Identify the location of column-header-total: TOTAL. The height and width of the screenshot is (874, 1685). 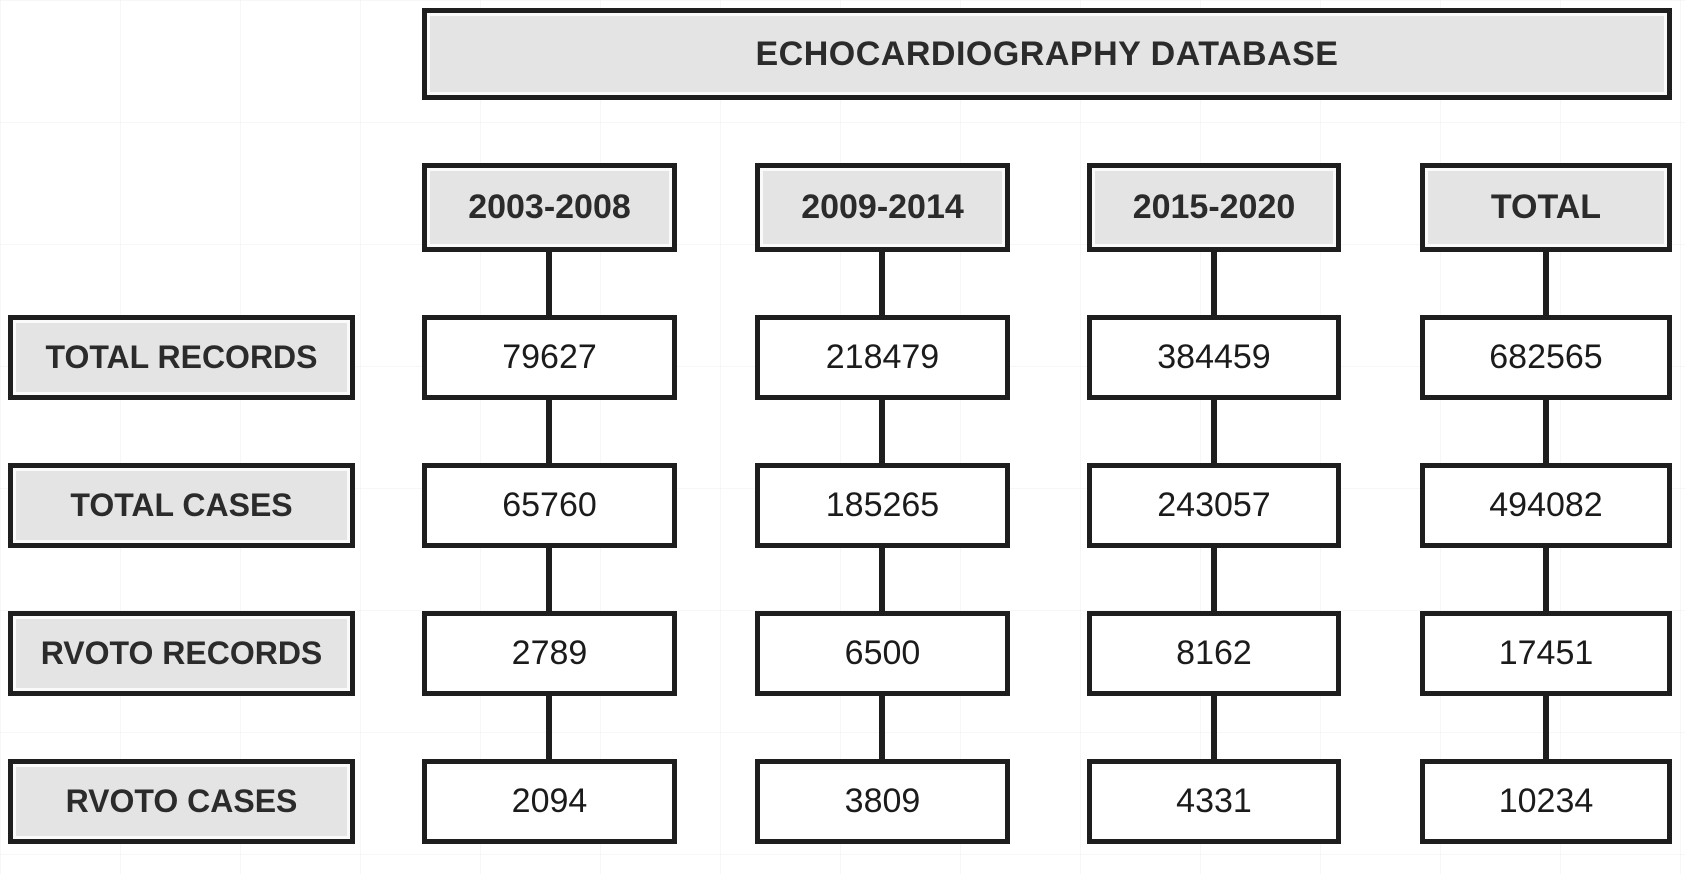
(1546, 207).